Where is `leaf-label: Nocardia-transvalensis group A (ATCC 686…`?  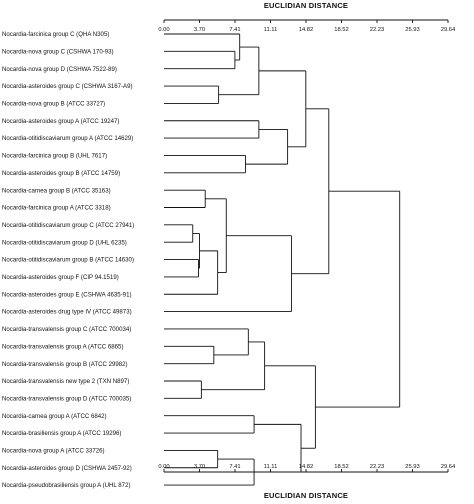
leaf-label: Nocardia-transvalensis group A (ATCC 686… is located at coordinates (62, 346).